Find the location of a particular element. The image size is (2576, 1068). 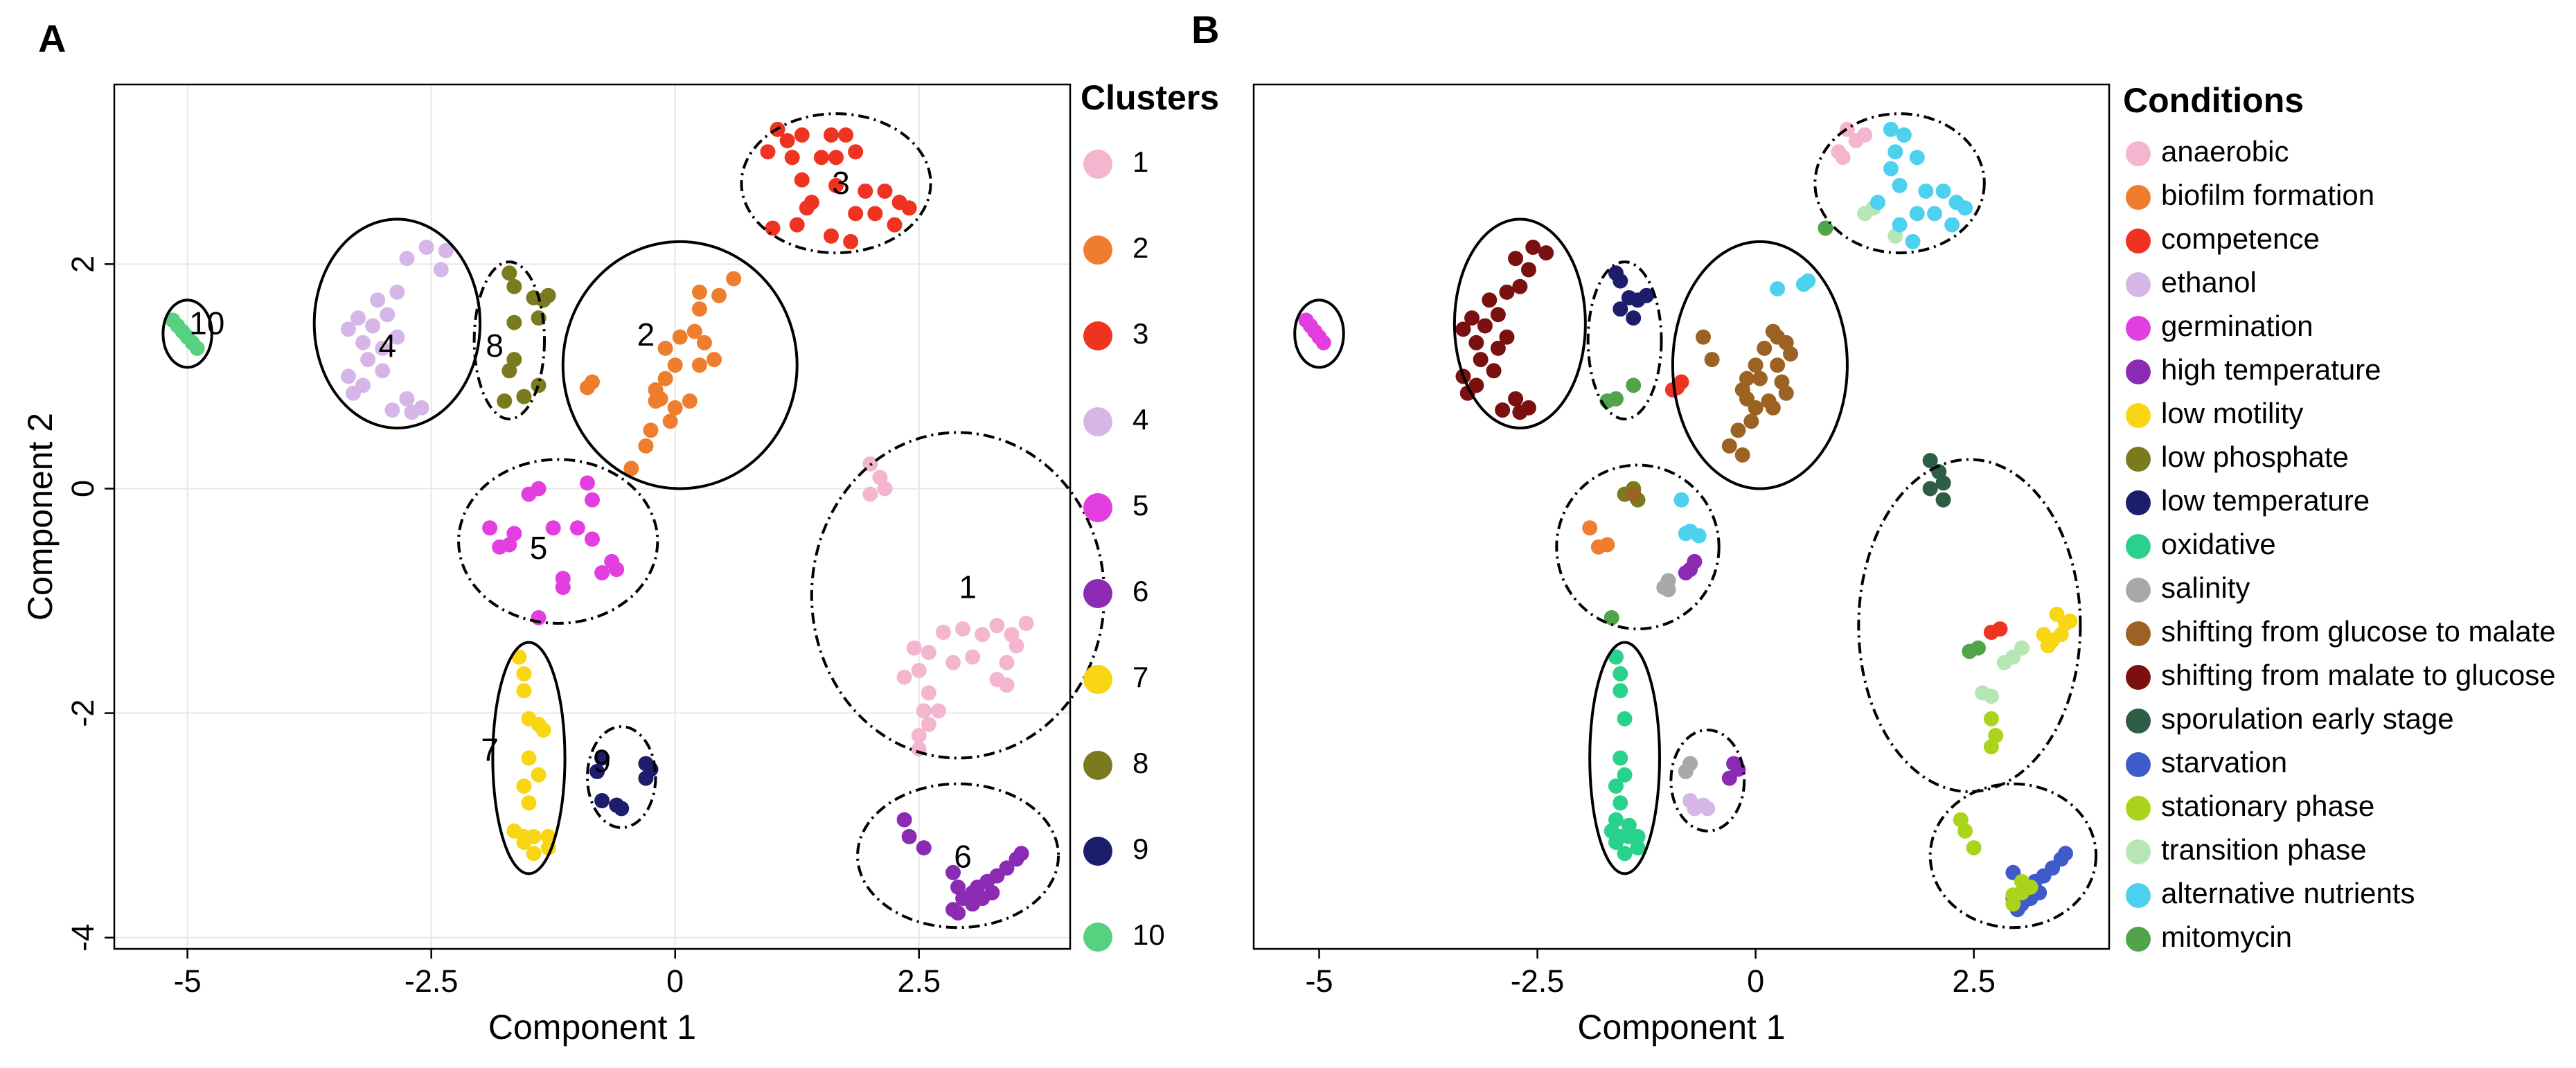

legend-label: 9 is located at coordinates (1140, 849).